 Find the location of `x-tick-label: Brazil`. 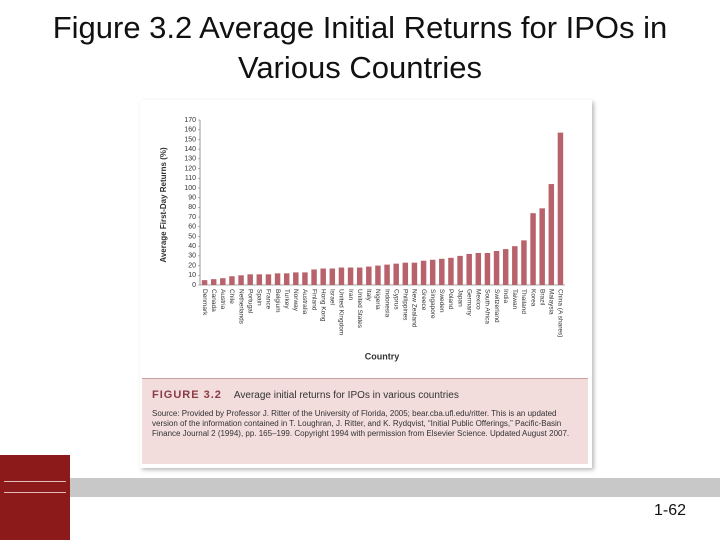

x-tick-label: Brazil is located at coordinates (541, 297).